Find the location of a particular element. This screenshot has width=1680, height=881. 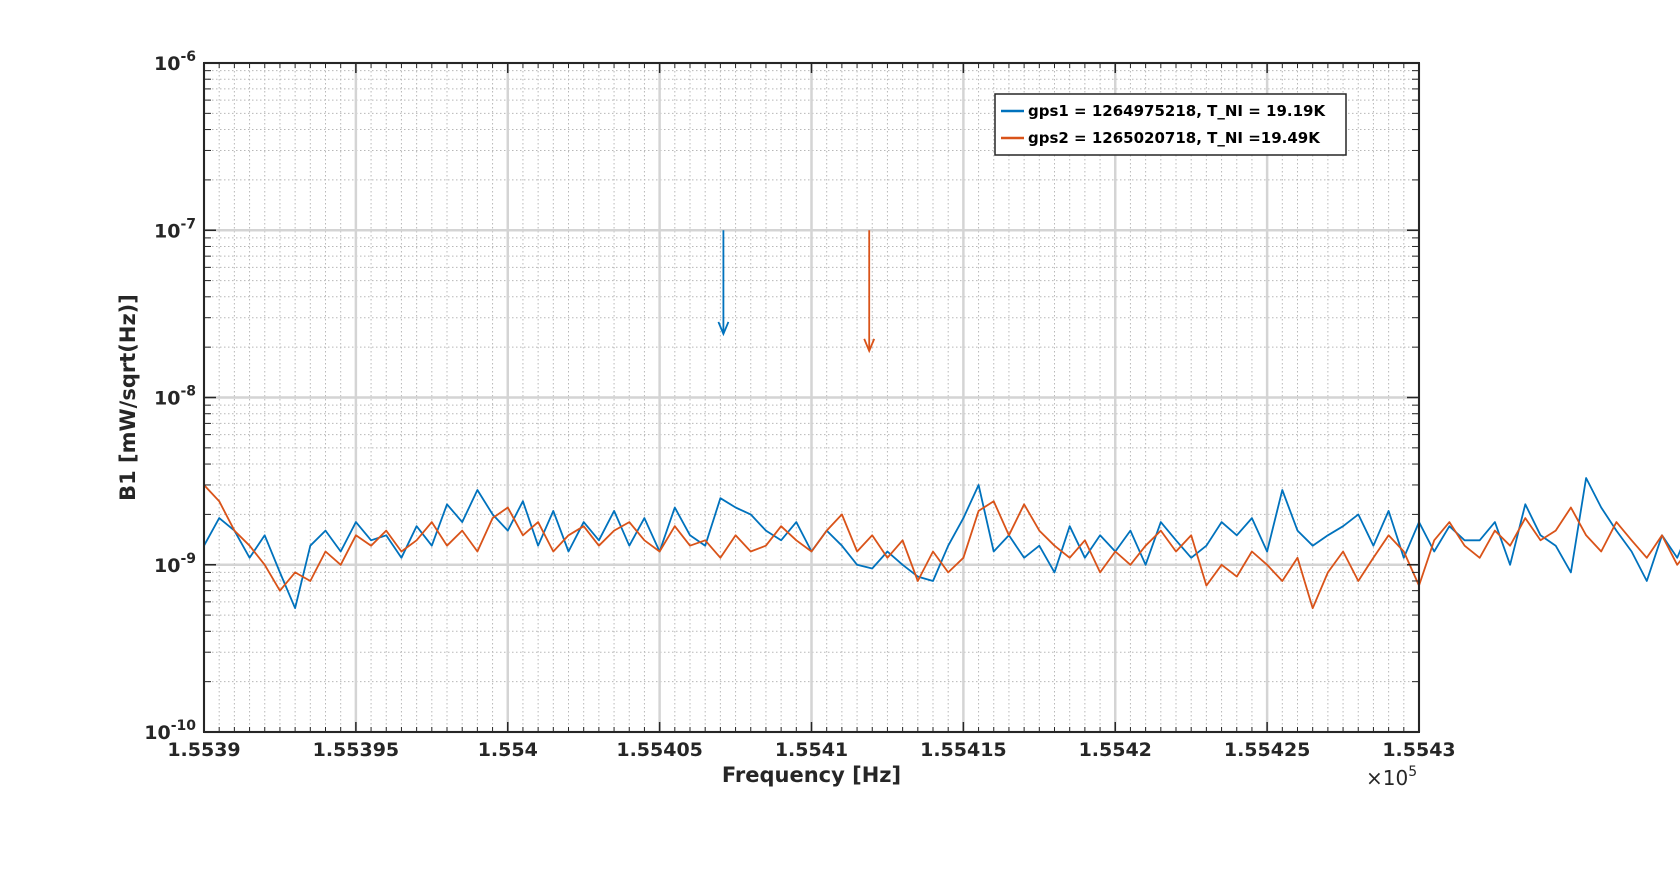

x-tick-label: 1.55415 is located at coordinates (963, 750).